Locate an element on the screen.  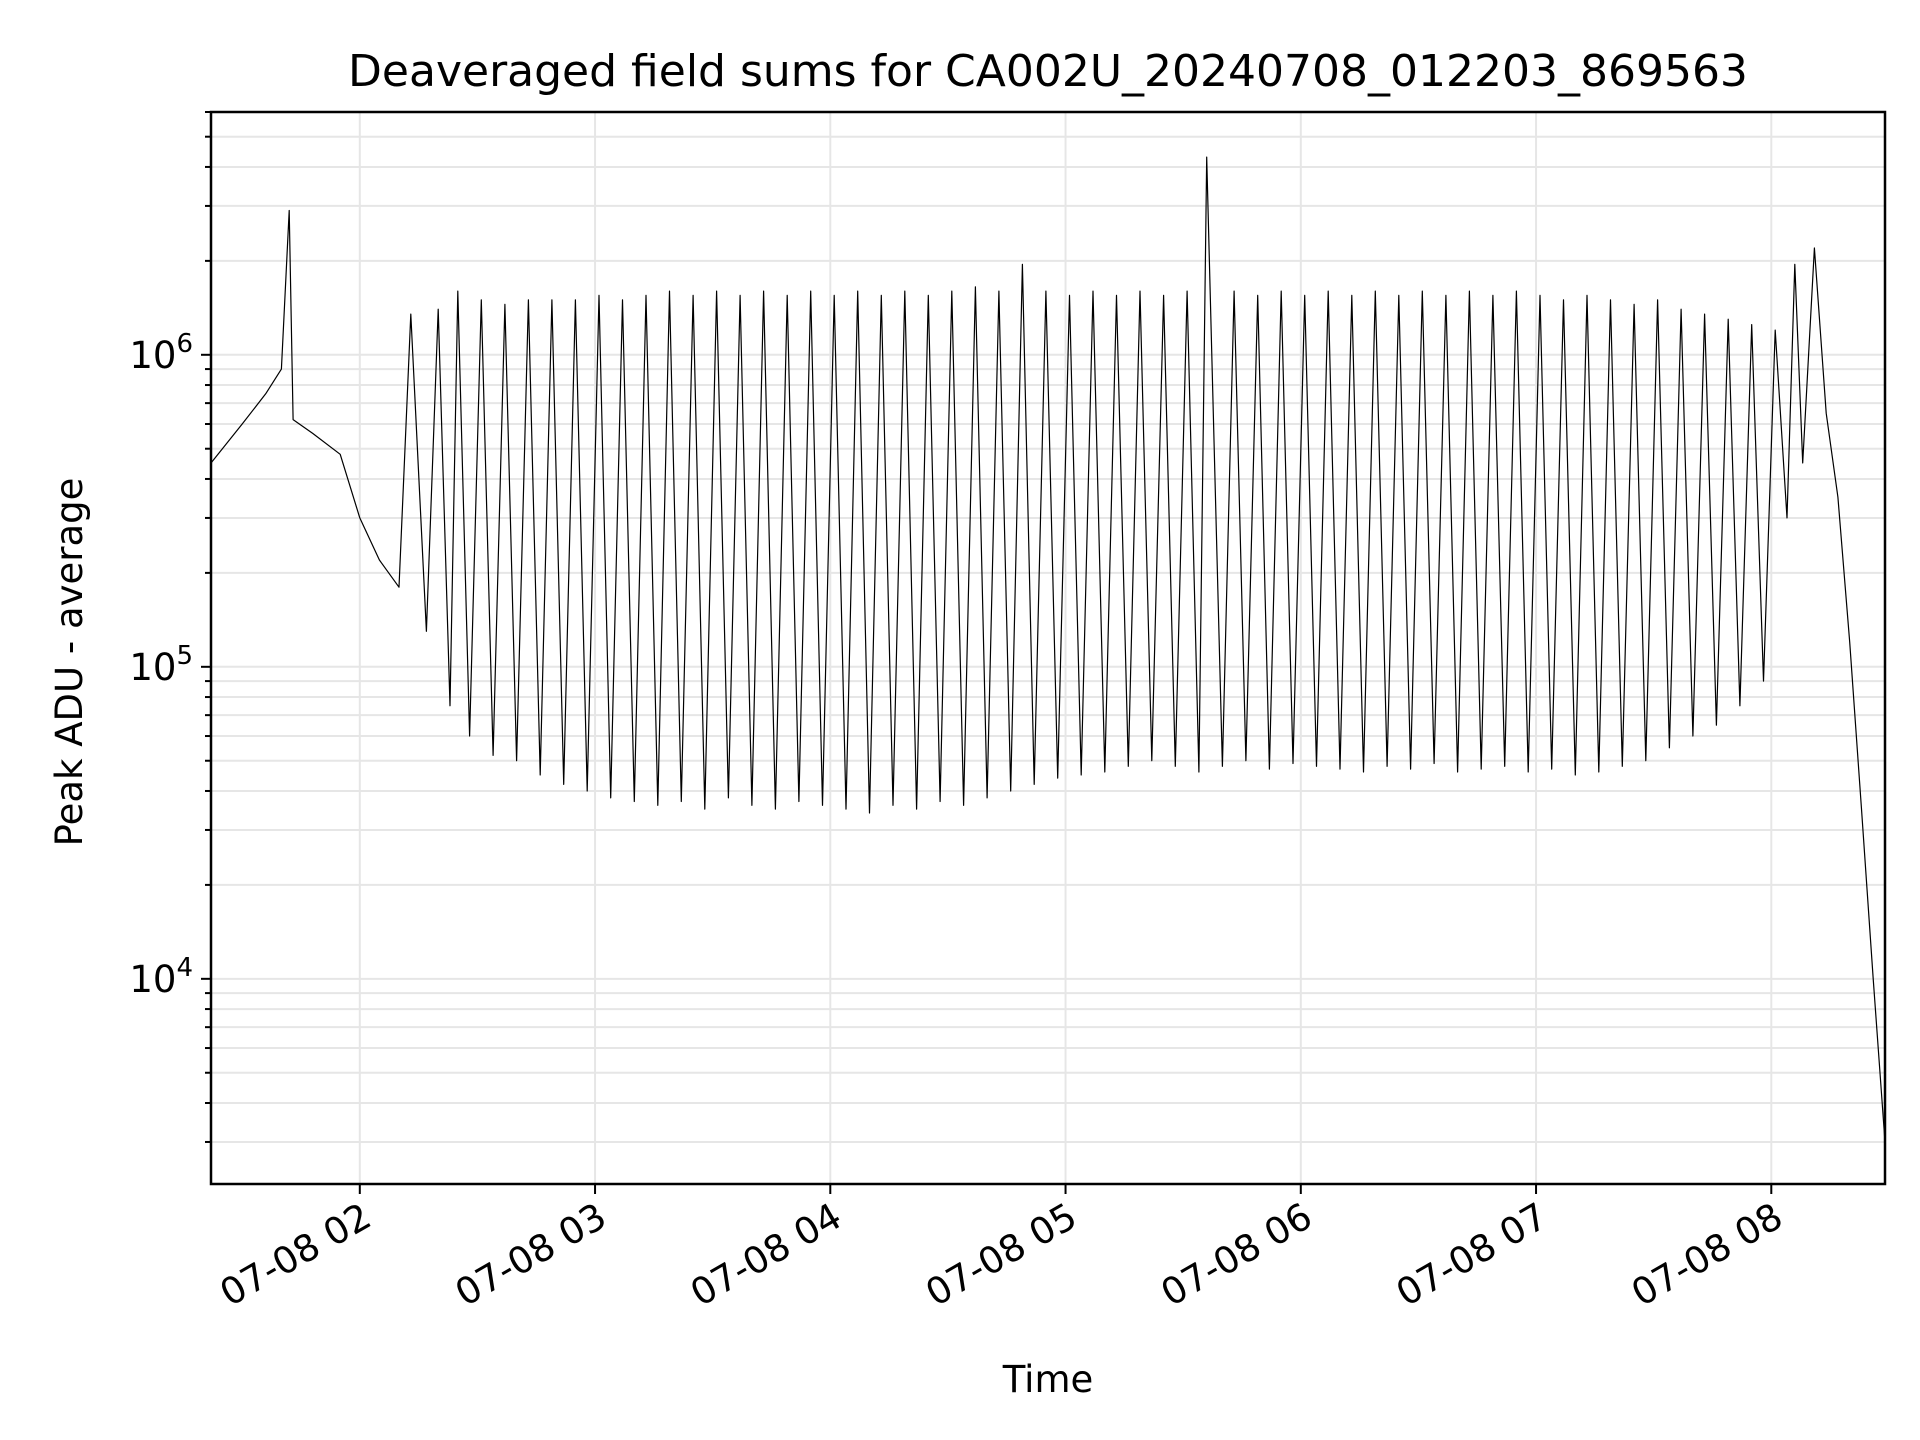
x-axis-label: Time is located at coordinates (1048, 1379).